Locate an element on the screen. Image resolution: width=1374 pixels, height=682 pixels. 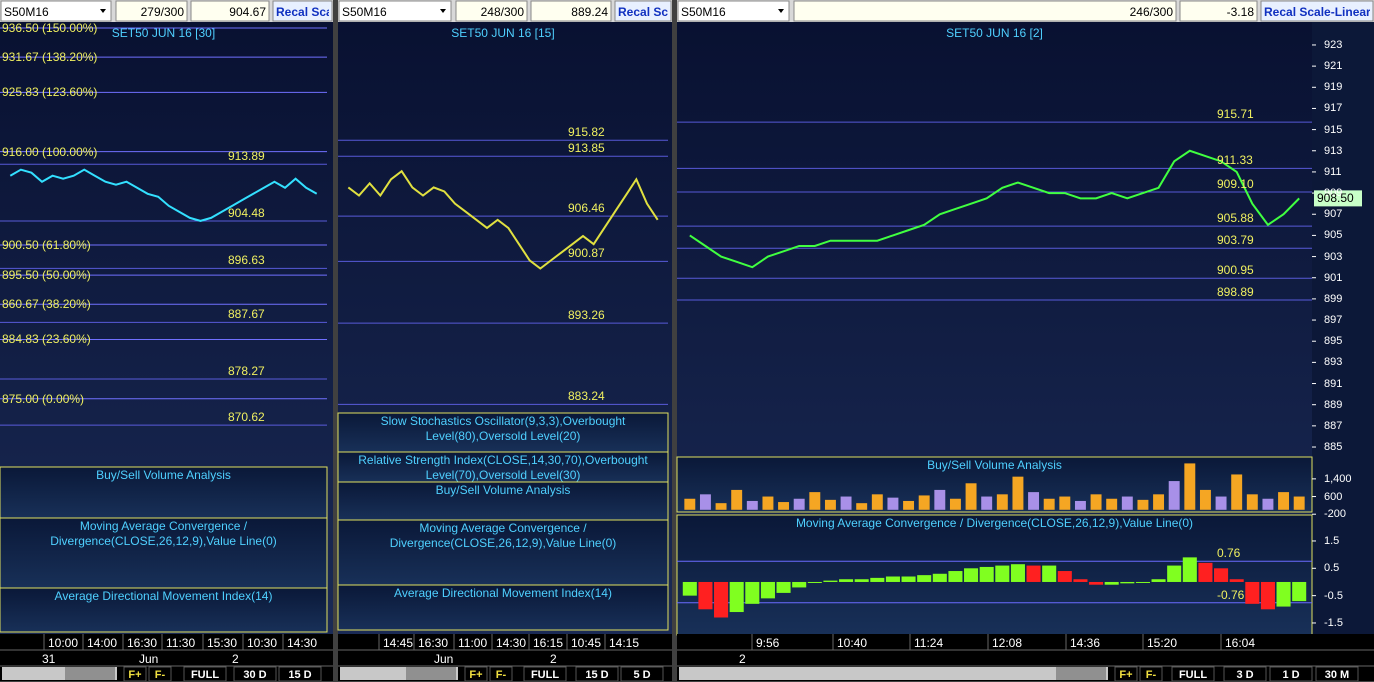
toolbar-count: 246/300 is located at coordinates (1151, 12).